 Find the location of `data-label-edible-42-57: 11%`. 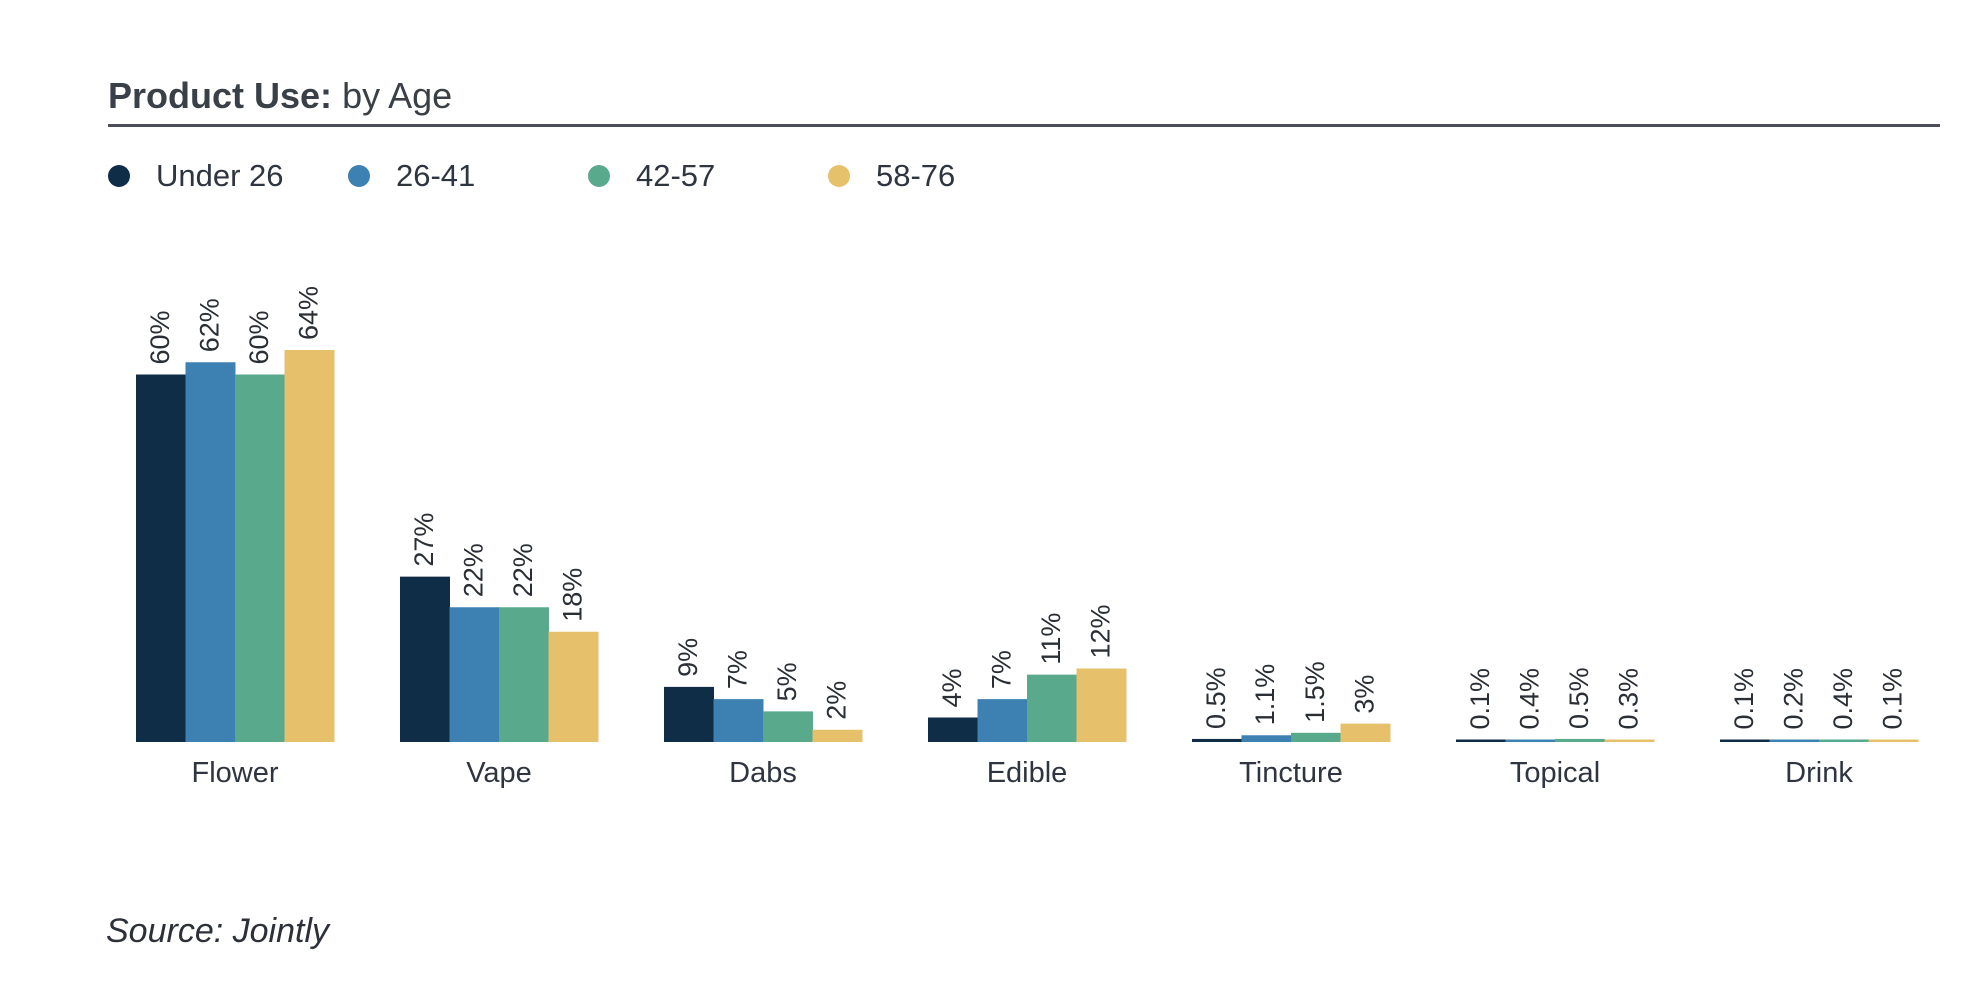

data-label-edible-42-57: 11% is located at coordinates (1051, 639).